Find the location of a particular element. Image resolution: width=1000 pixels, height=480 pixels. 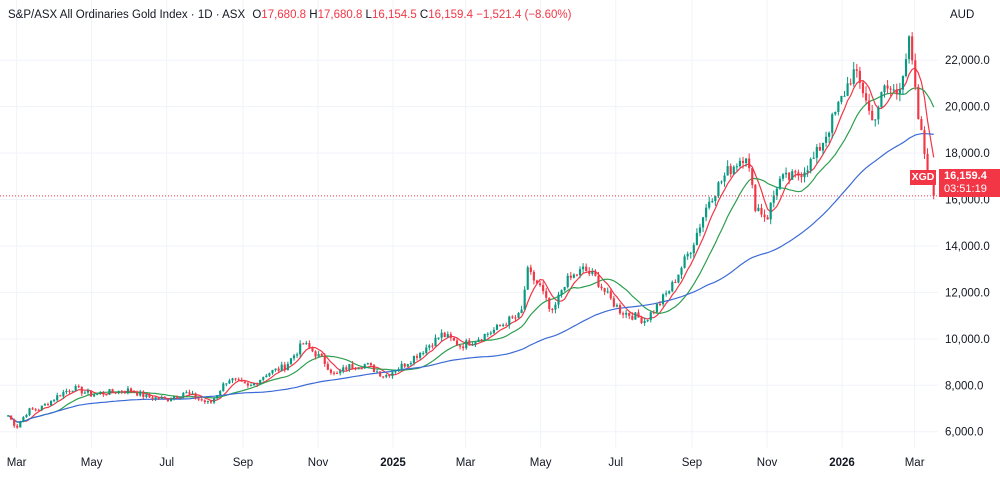

currency-label: AUD is located at coordinates (962, 15).